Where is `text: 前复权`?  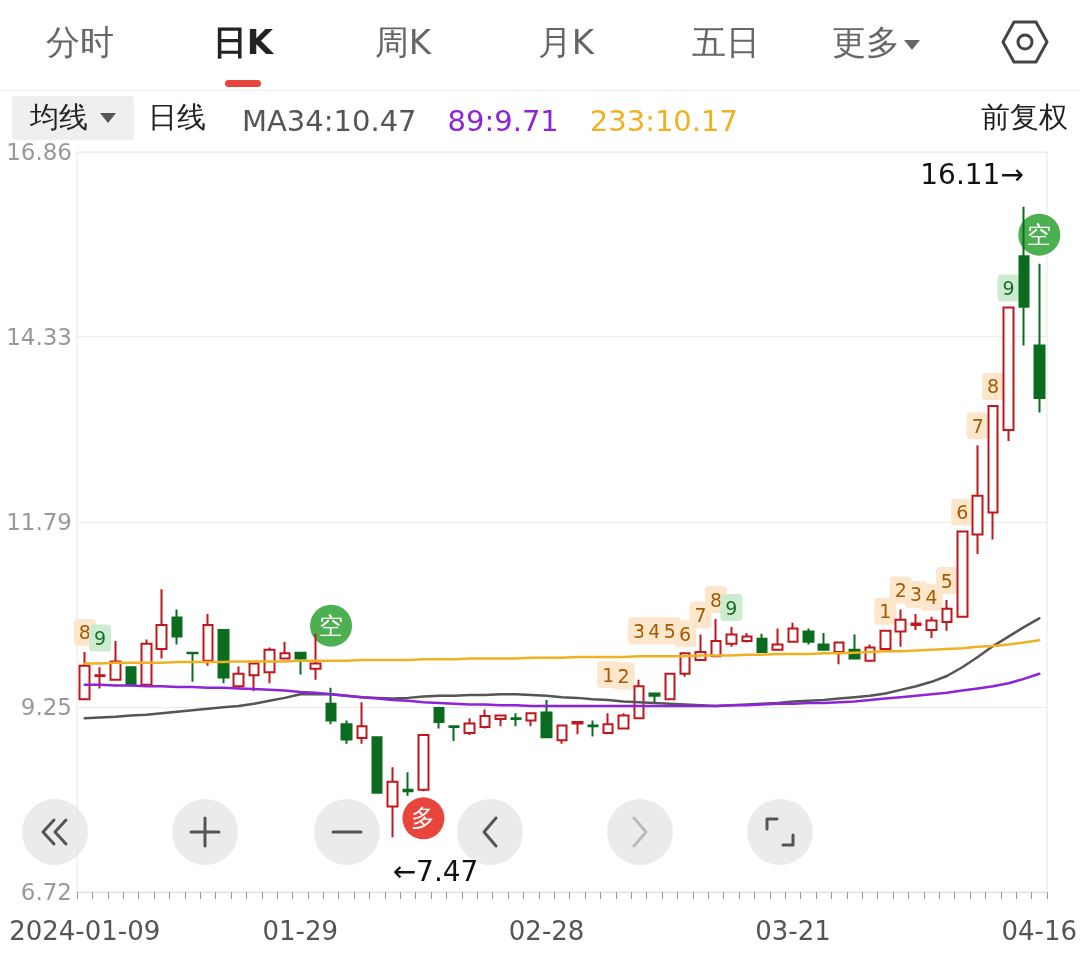
text: 前复权 is located at coordinates (1024, 116).